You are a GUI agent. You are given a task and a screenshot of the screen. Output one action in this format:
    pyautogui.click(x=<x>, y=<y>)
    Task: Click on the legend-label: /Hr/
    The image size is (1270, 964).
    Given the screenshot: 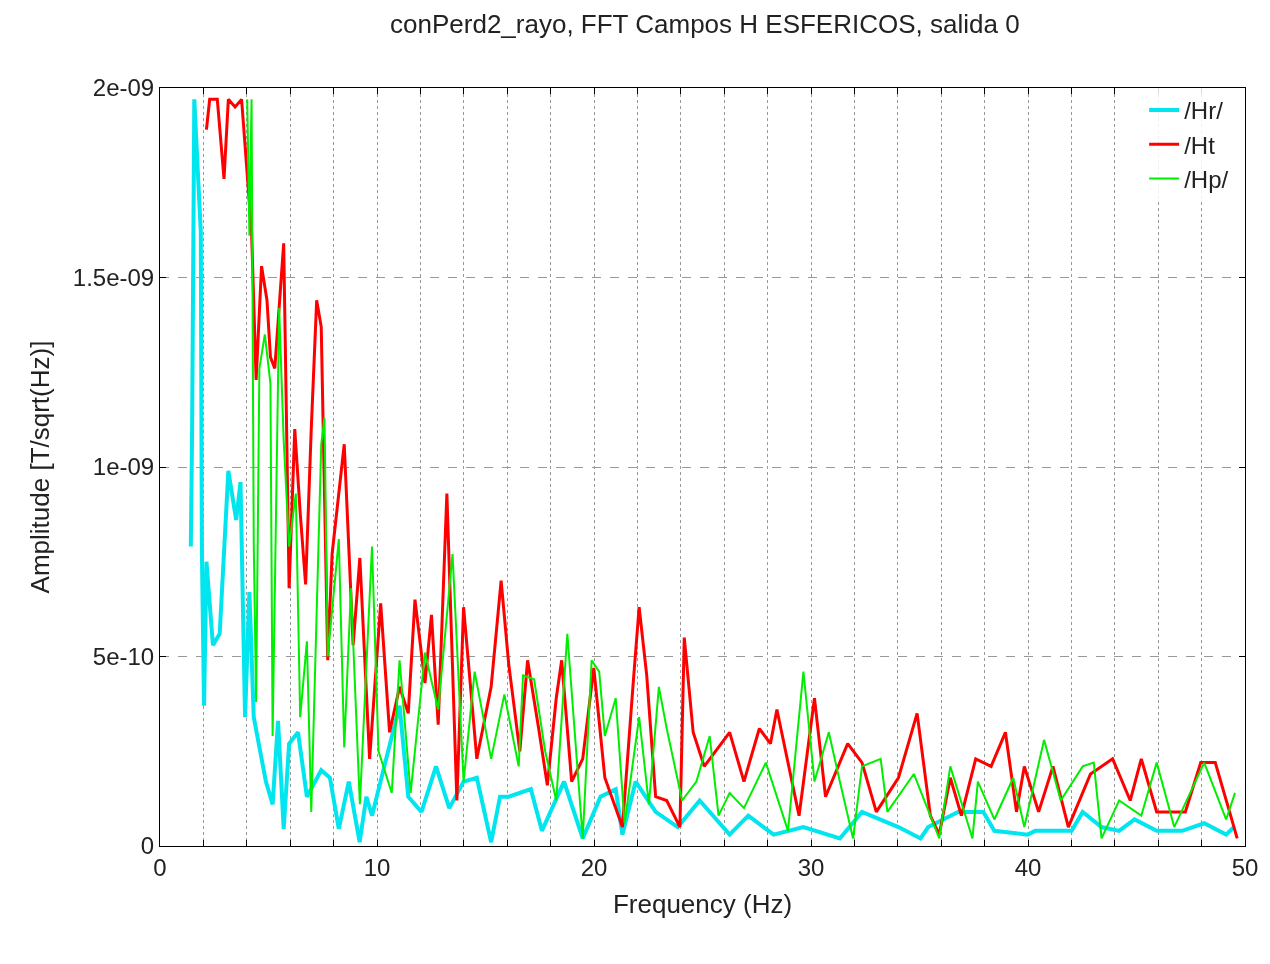 What is the action you would take?
    pyautogui.click(x=1204, y=111)
    